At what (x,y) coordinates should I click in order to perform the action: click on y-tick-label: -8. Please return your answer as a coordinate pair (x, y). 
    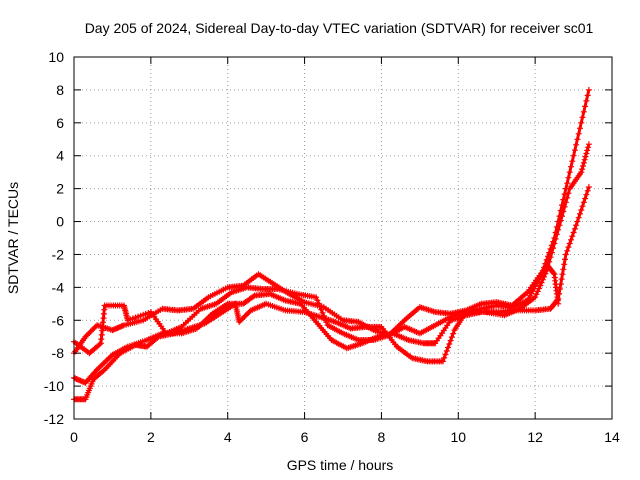
    Looking at the image, I should click on (58, 353).